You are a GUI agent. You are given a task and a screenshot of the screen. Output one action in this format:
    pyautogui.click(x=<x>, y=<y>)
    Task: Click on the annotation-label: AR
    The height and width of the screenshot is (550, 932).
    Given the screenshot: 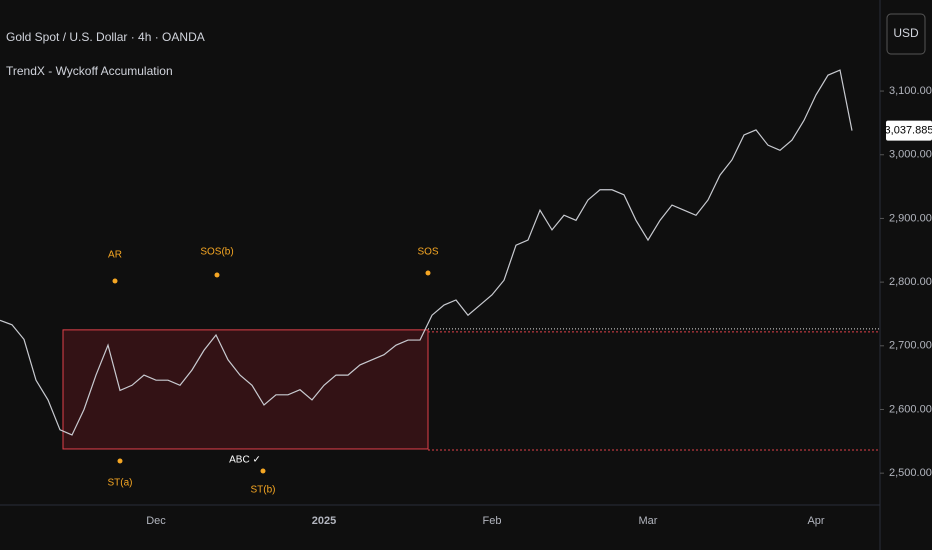 What is the action you would take?
    pyautogui.click(x=115, y=255)
    